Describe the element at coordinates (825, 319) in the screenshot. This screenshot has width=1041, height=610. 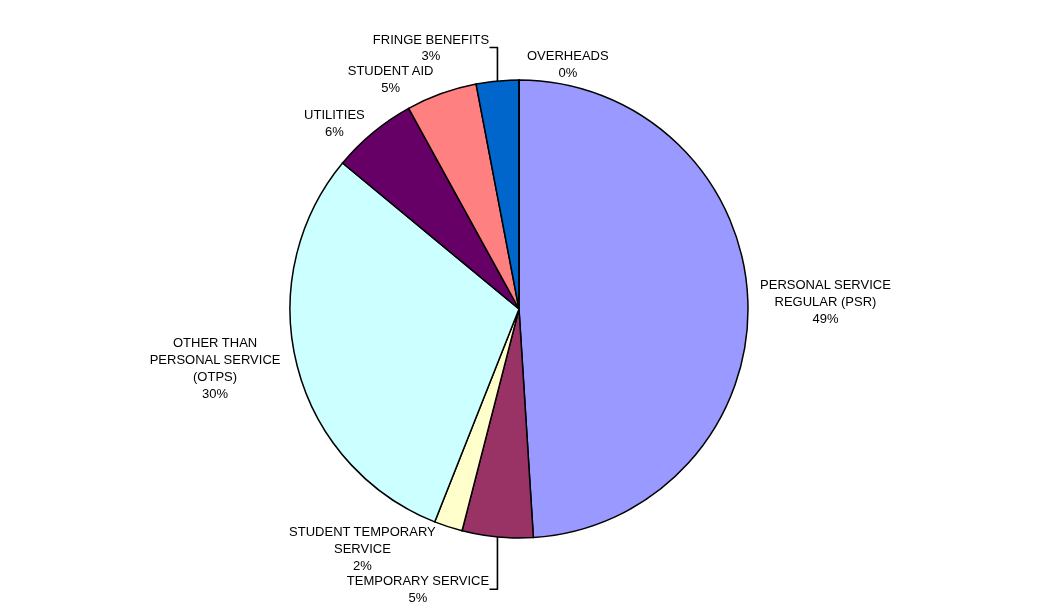
I see `data-label: 49%` at that location.